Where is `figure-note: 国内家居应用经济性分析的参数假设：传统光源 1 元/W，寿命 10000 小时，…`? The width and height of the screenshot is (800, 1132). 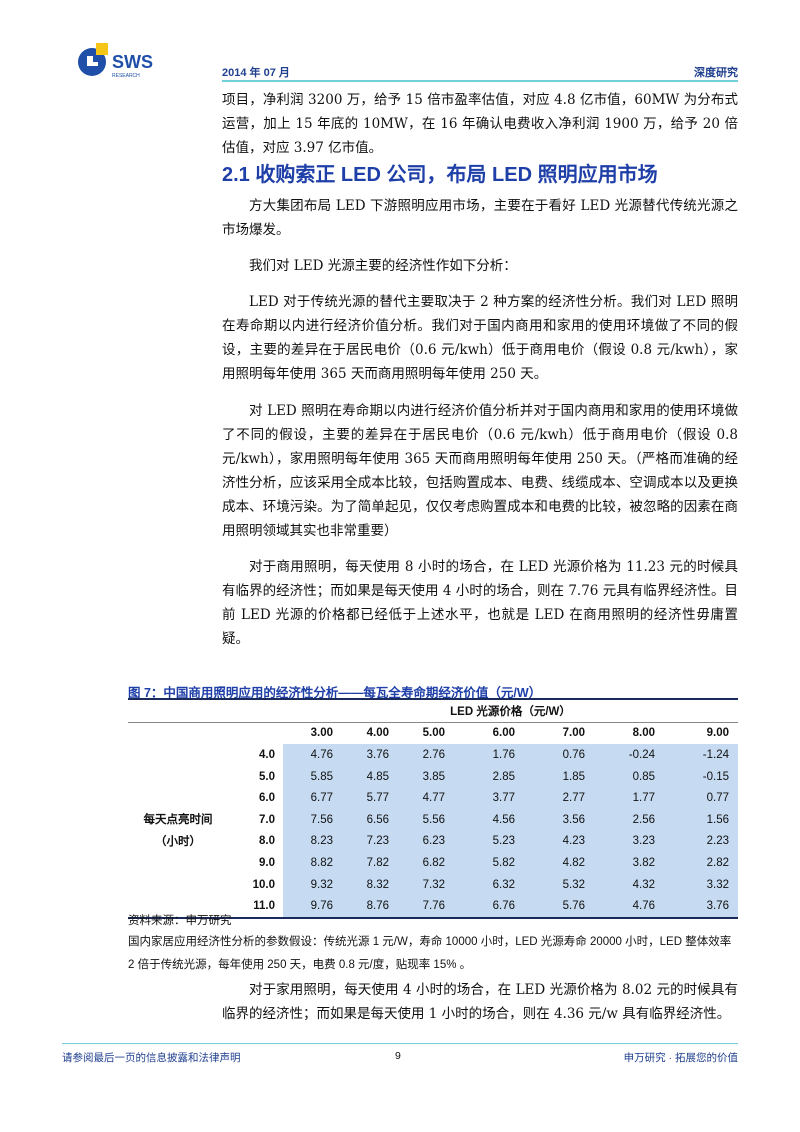 figure-note: 国内家居应用经济性分析的参数假设：传统光源 1 元/W，寿命 10000 小时，… is located at coordinates (430, 953).